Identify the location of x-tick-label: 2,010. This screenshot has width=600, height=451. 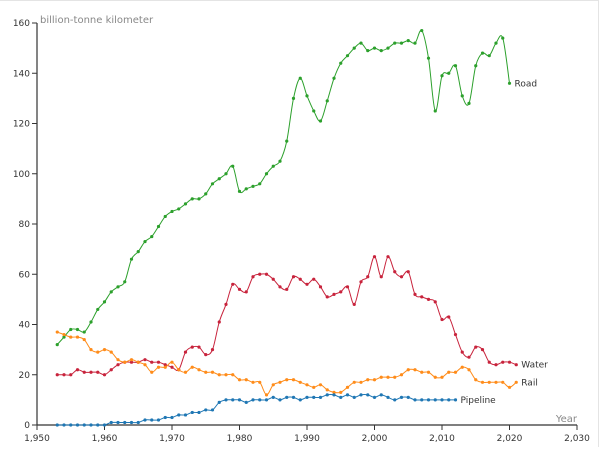
(442, 439).